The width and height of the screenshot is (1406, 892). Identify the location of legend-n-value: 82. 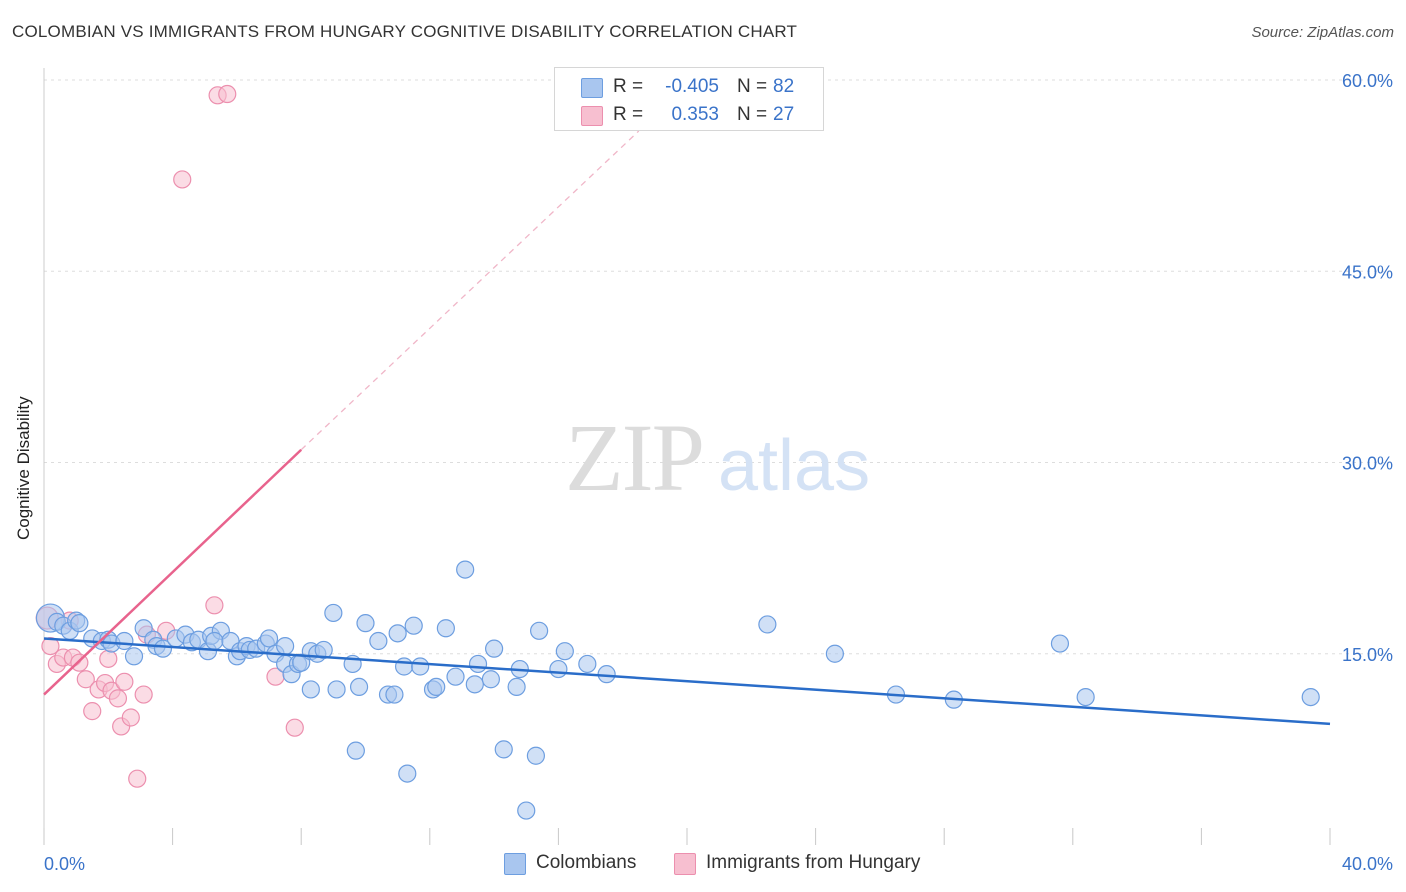
(784, 86).